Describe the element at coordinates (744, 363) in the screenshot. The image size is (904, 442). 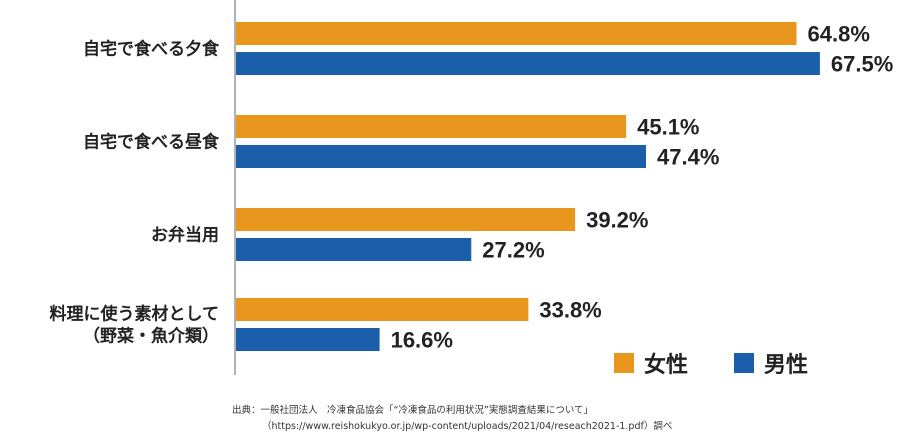
I see `legend-swatch-series1` at that location.